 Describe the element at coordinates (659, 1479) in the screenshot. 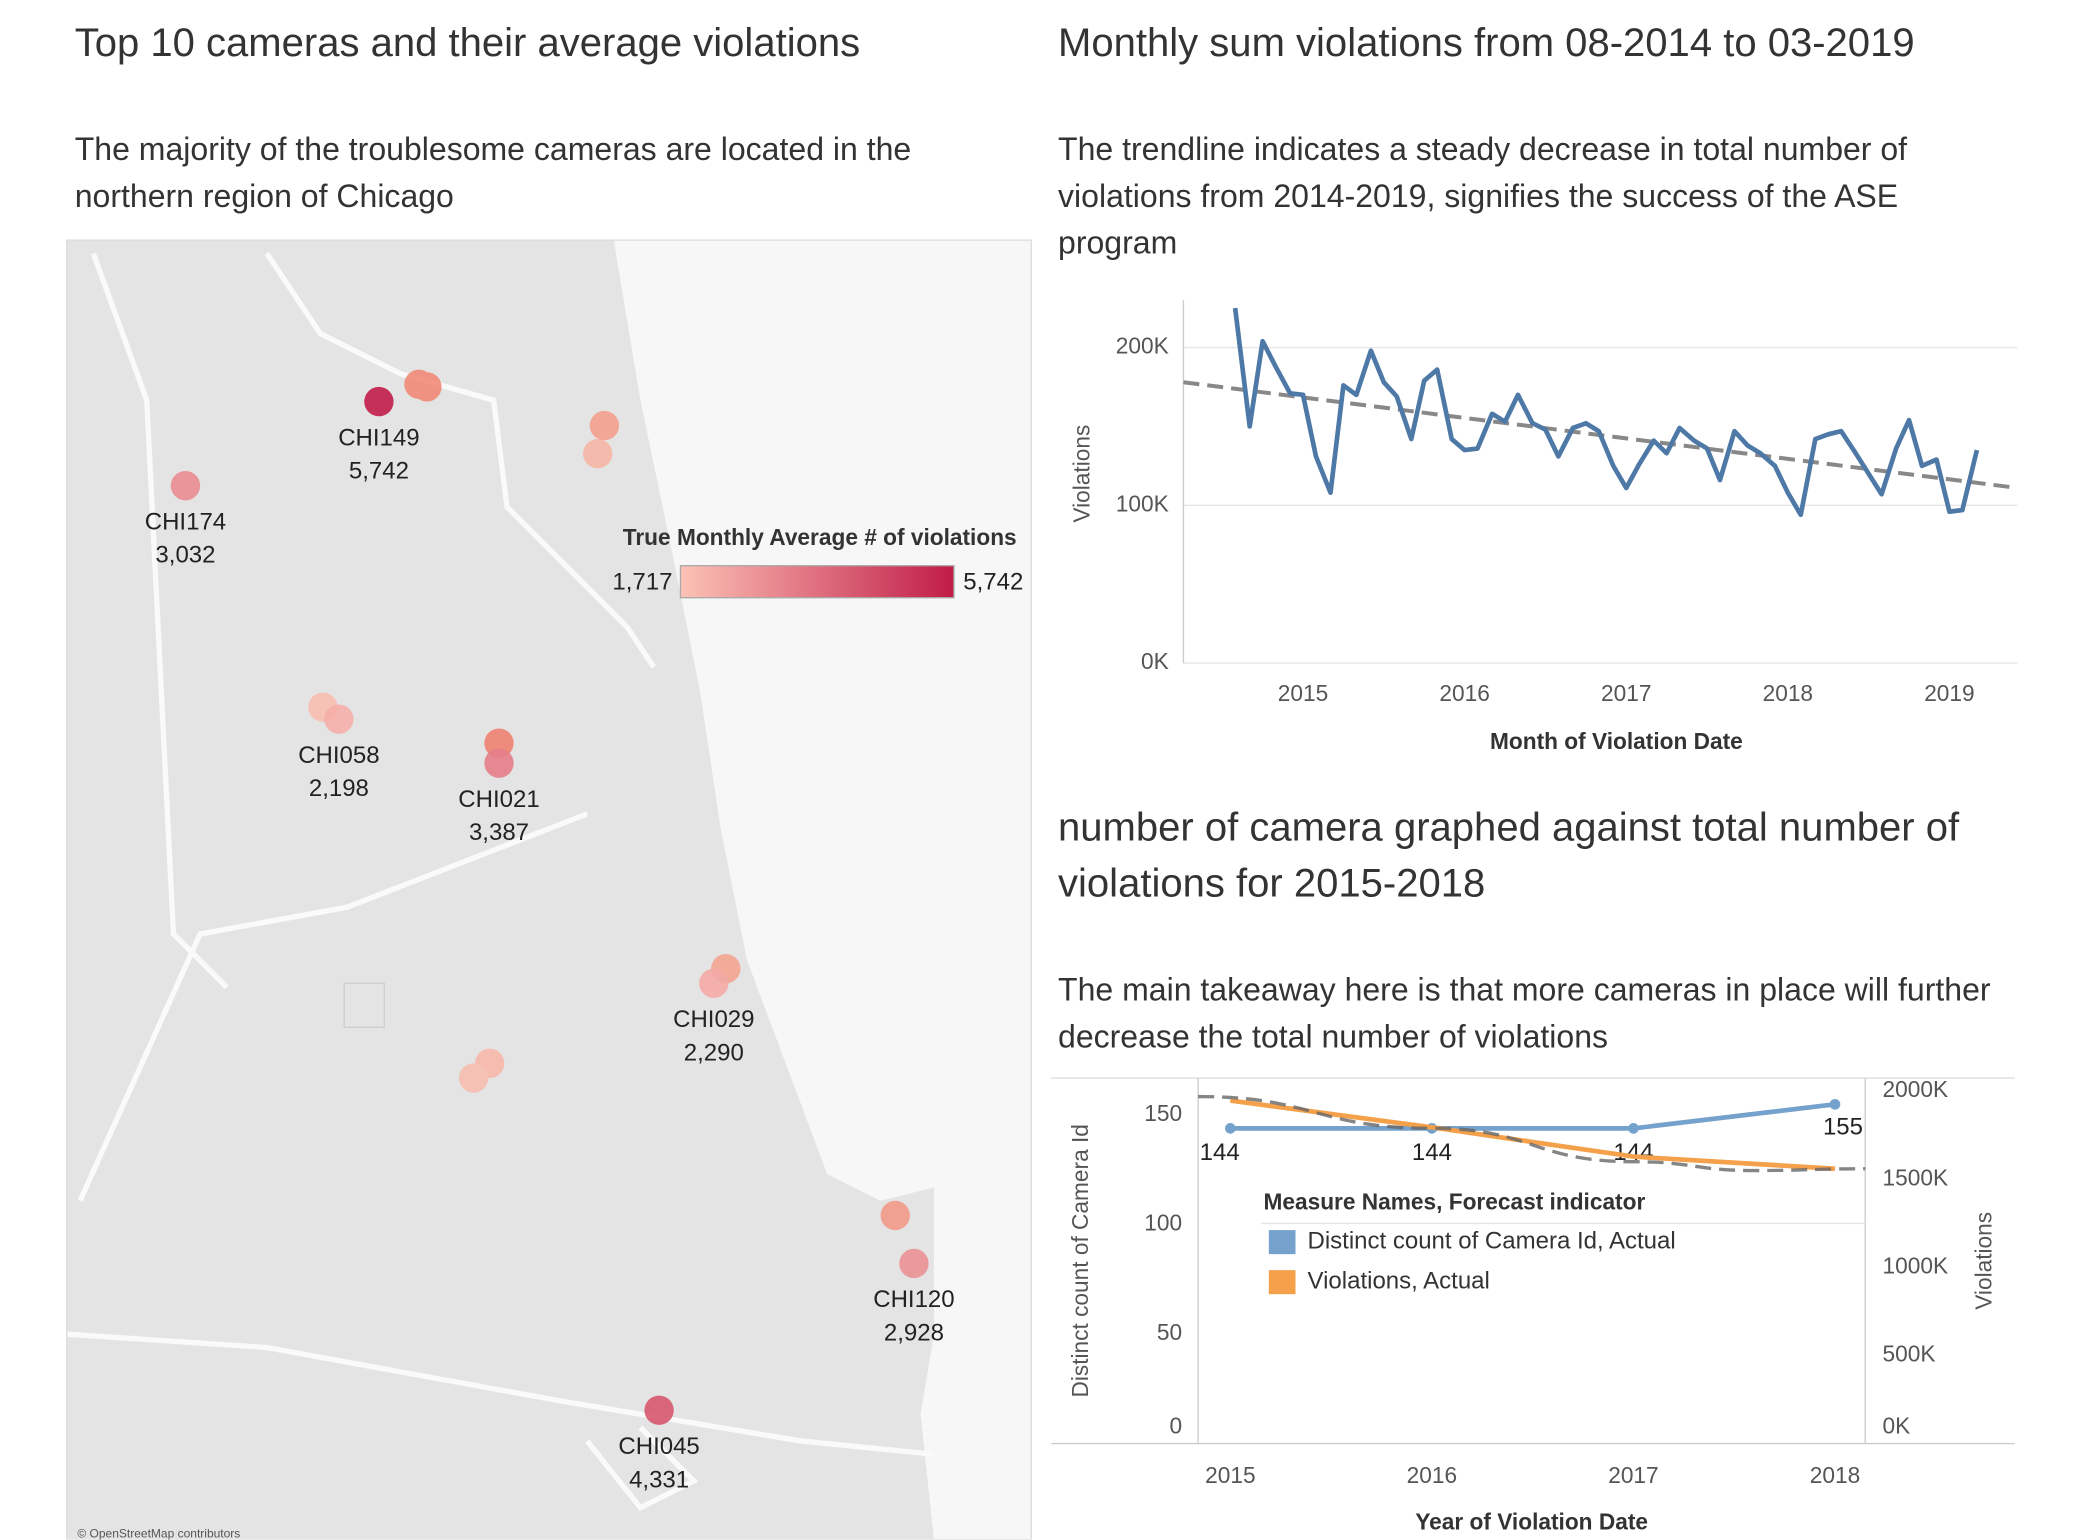

I see `camera-value: 4,331` at that location.